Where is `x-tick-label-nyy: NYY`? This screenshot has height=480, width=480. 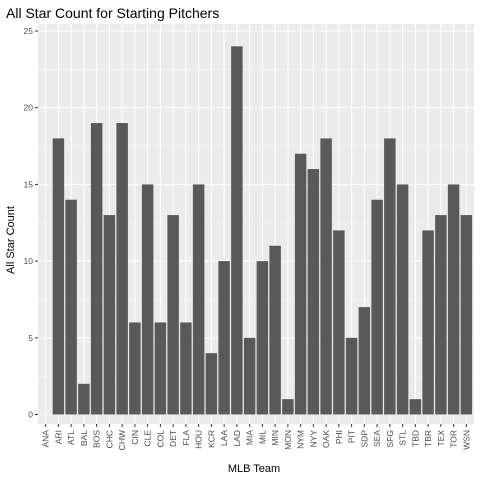
x-tick-label-nyy: NYY is located at coordinates (313, 439).